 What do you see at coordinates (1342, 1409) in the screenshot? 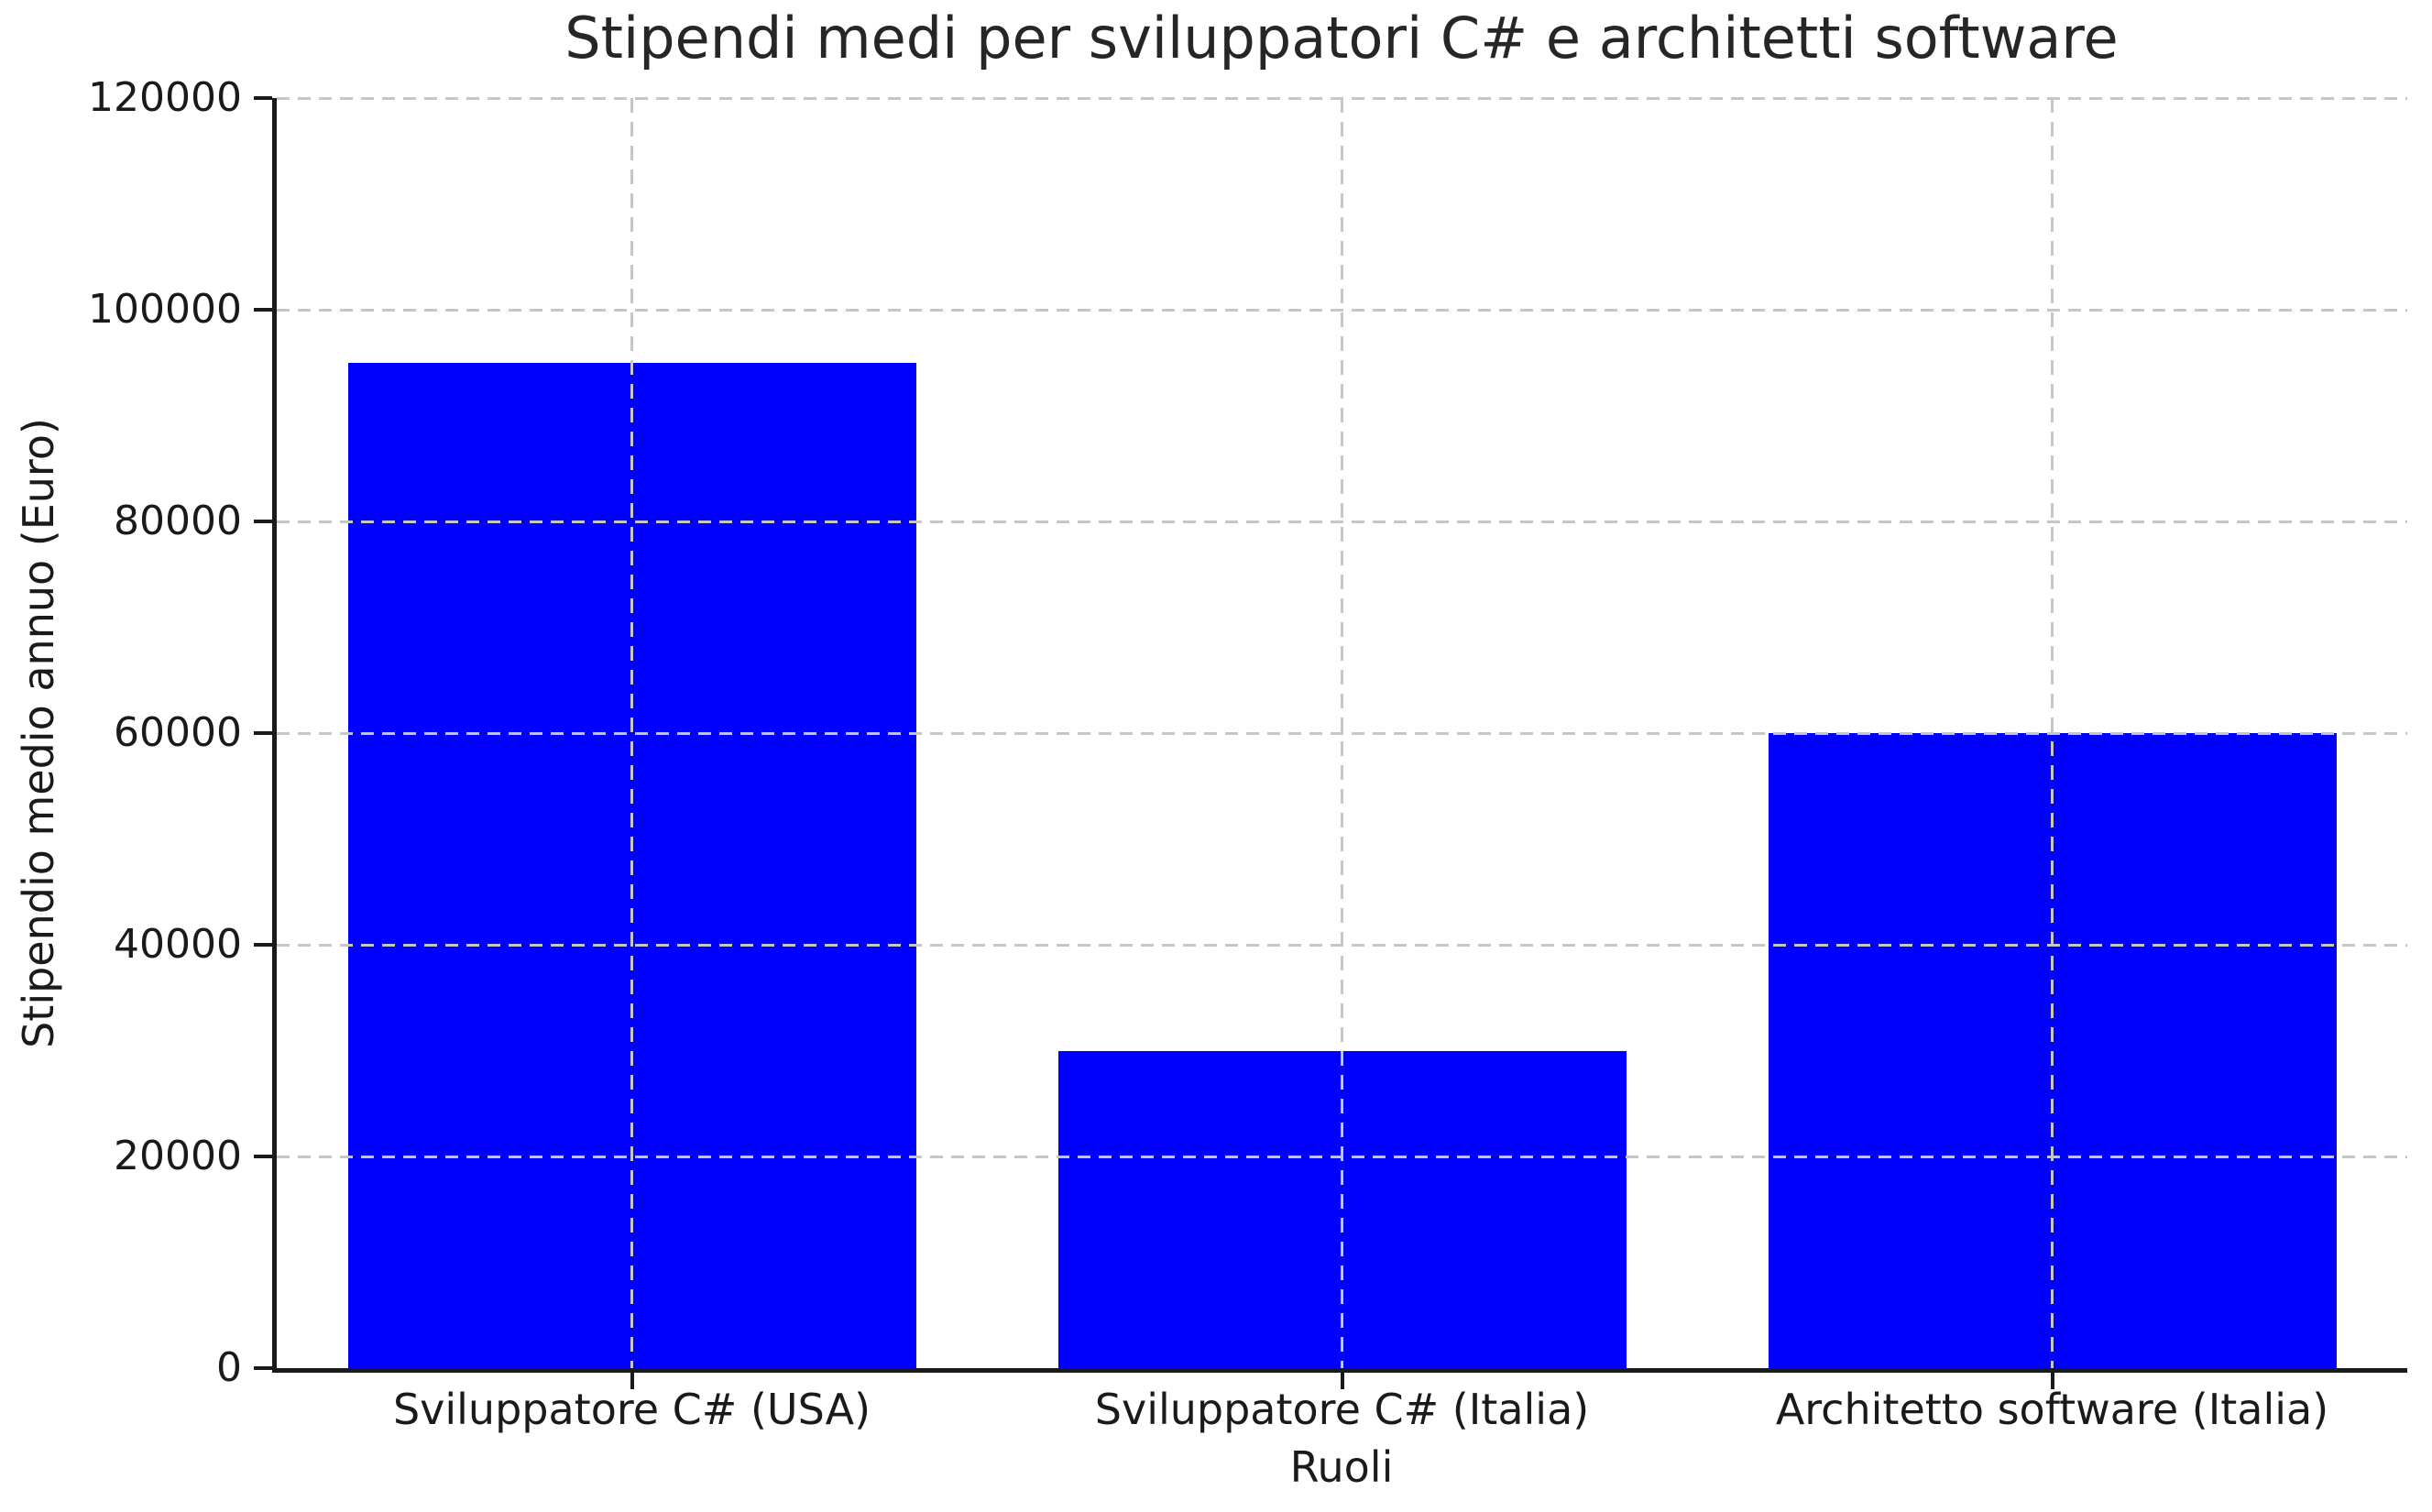
I see `x-tick-label-1: Sviluppatore C# (Italia)` at bounding box center [1342, 1409].